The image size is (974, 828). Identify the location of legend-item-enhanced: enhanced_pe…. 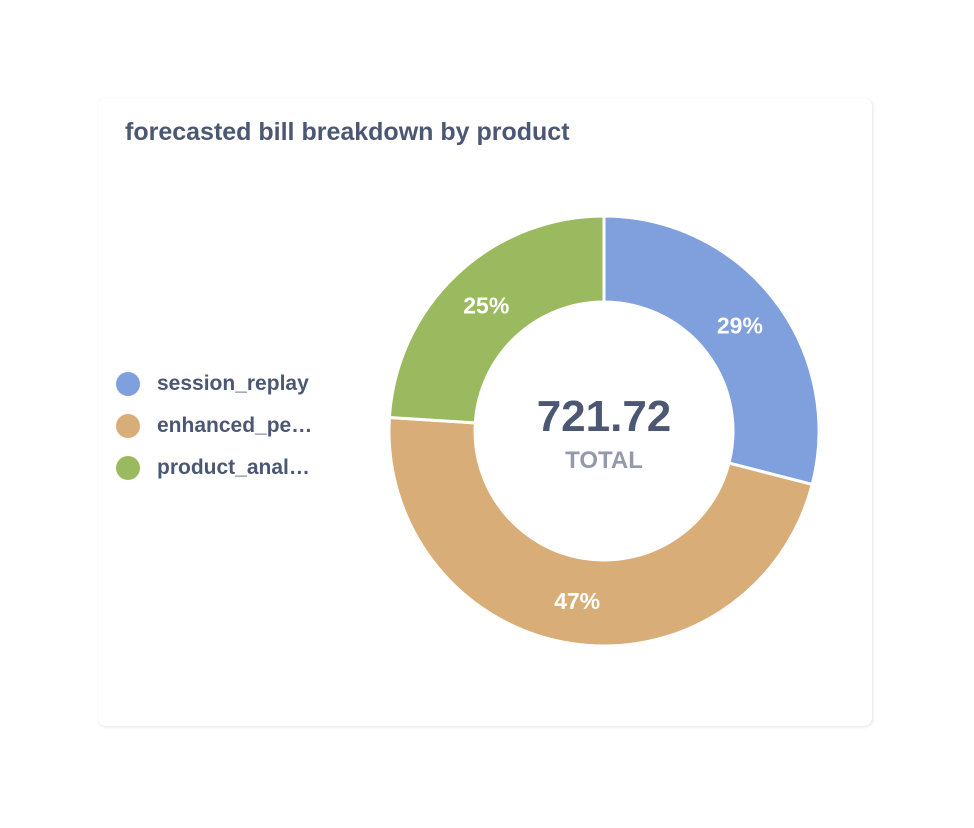
(214, 426).